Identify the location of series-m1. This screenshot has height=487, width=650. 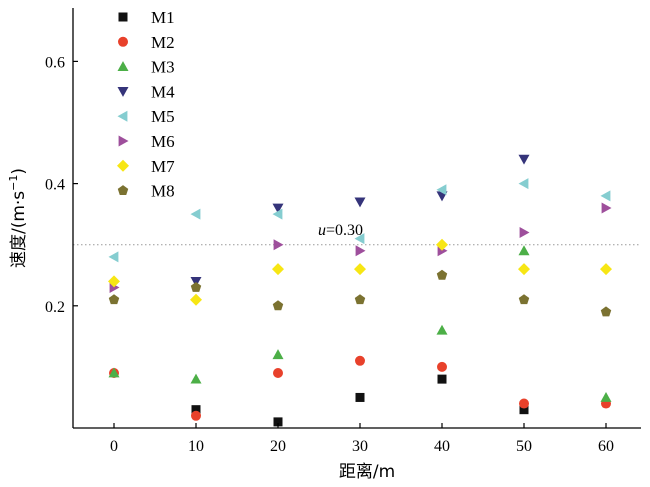
(360, 400).